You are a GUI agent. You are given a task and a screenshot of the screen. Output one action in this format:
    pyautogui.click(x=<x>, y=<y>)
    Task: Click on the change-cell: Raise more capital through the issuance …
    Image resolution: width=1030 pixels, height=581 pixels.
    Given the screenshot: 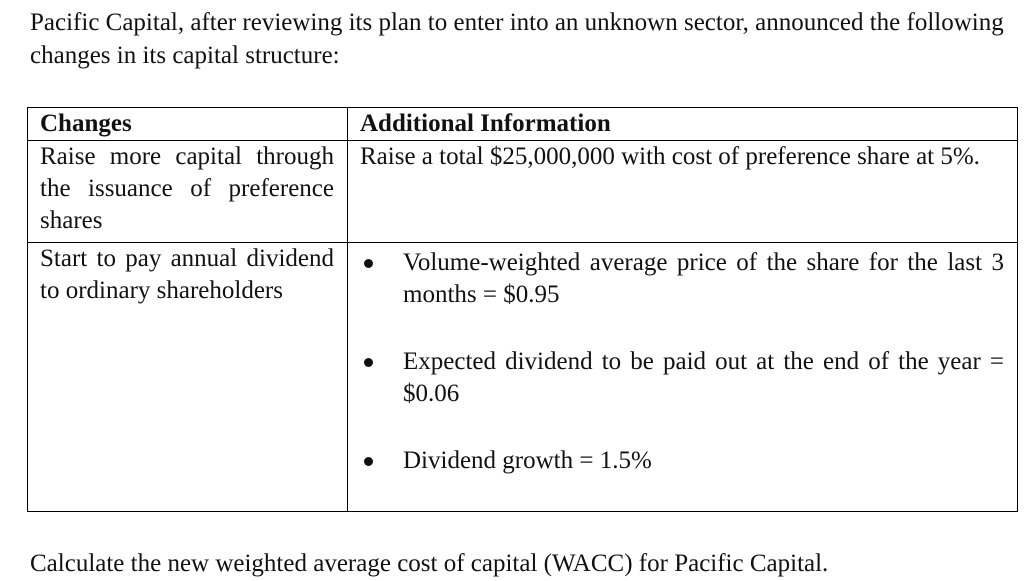 What is the action you would take?
    pyautogui.click(x=187, y=191)
    